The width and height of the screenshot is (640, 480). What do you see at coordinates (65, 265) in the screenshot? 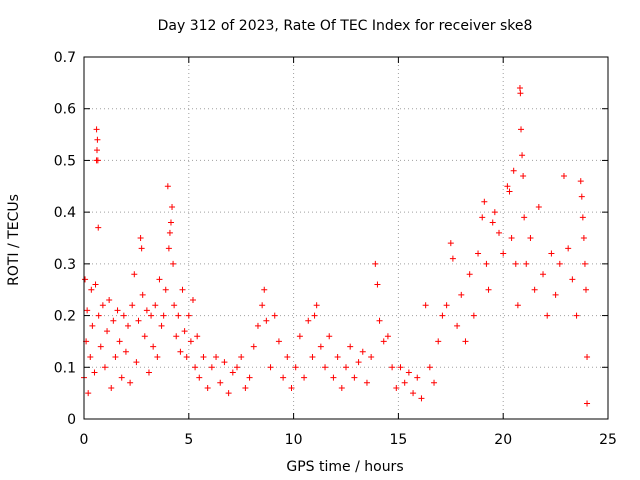
I see `y-tick-label: 0.3` at bounding box center [65, 265].